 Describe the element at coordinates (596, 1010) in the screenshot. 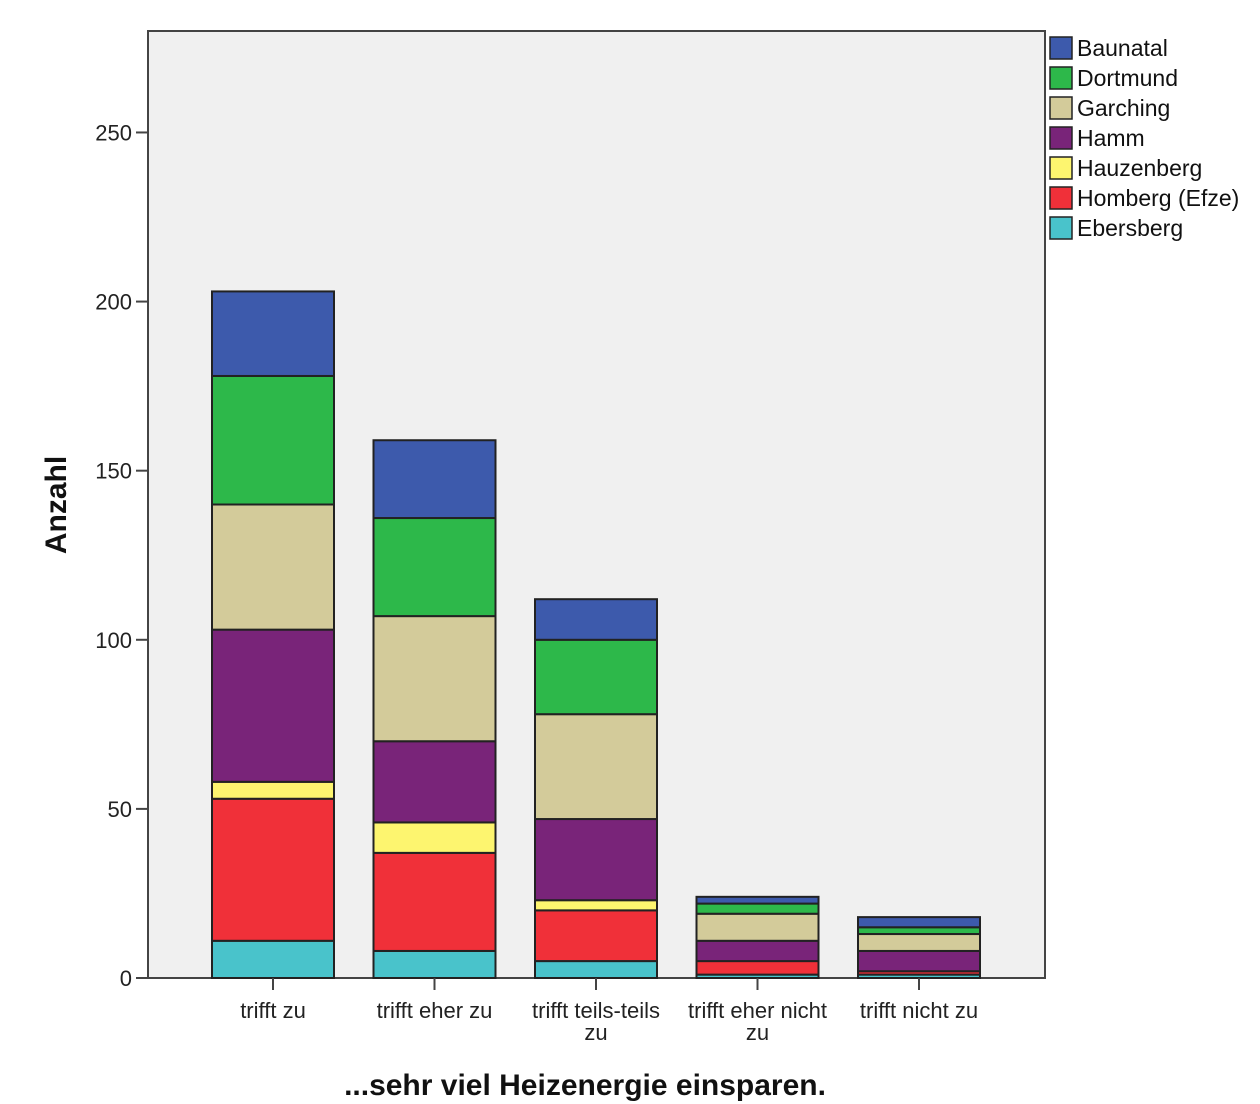

I see `x-tick-label: trifft teils-teils` at that location.